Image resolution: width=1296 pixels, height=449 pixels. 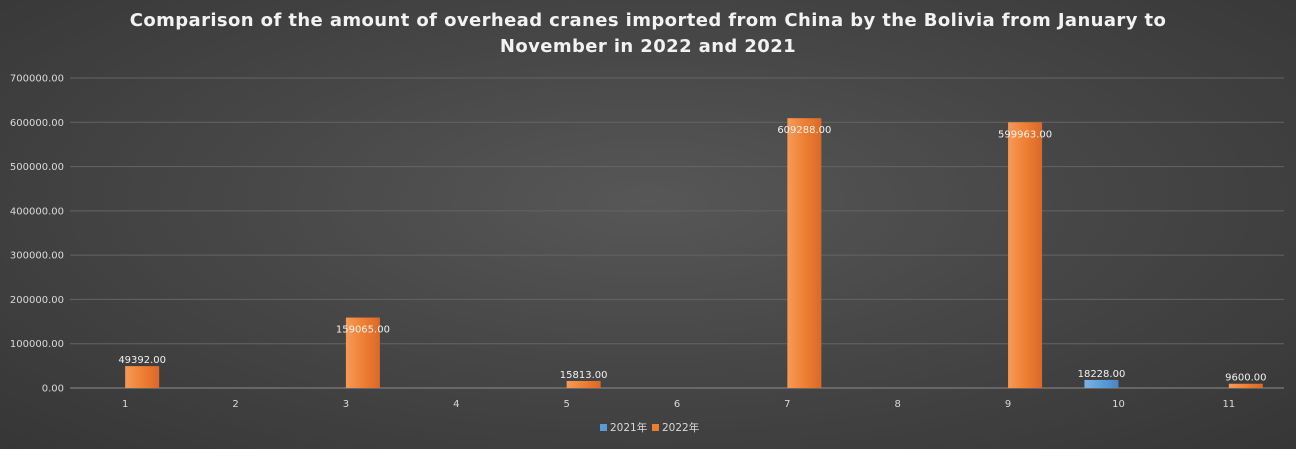 What do you see at coordinates (346, 404) in the screenshot?
I see `x-tick-label: 3` at bounding box center [346, 404].